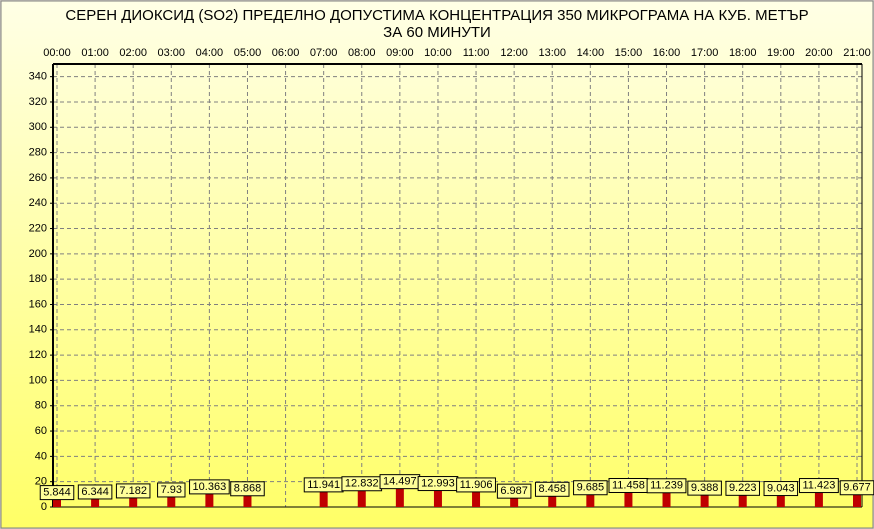 This screenshot has width=874, height=529. Describe the element at coordinates (591, 53) in the screenshot. I see `x-tick-label: 14:00` at that location.